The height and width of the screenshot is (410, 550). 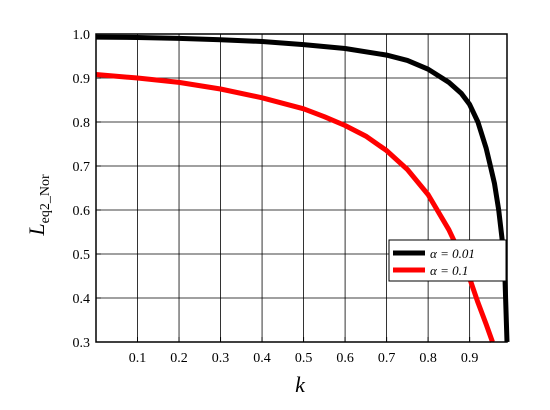 What do you see at coordinates (428, 358) in the screenshot?
I see `x-tick-label: 0.8` at bounding box center [428, 358].